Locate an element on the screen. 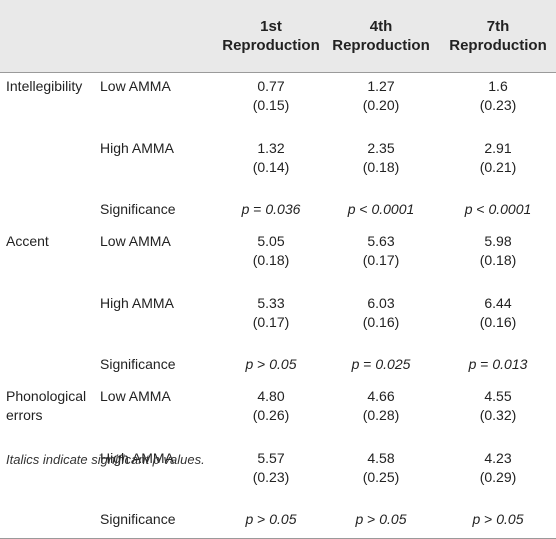 This screenshot has height=539, width=556. mean-value: 5.98 is located at coordinates (498, 241).